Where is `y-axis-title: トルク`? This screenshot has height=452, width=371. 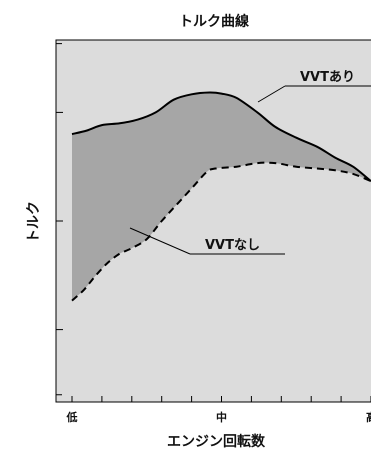
y-axis-title: トルク is located at coordinates (34, 222).